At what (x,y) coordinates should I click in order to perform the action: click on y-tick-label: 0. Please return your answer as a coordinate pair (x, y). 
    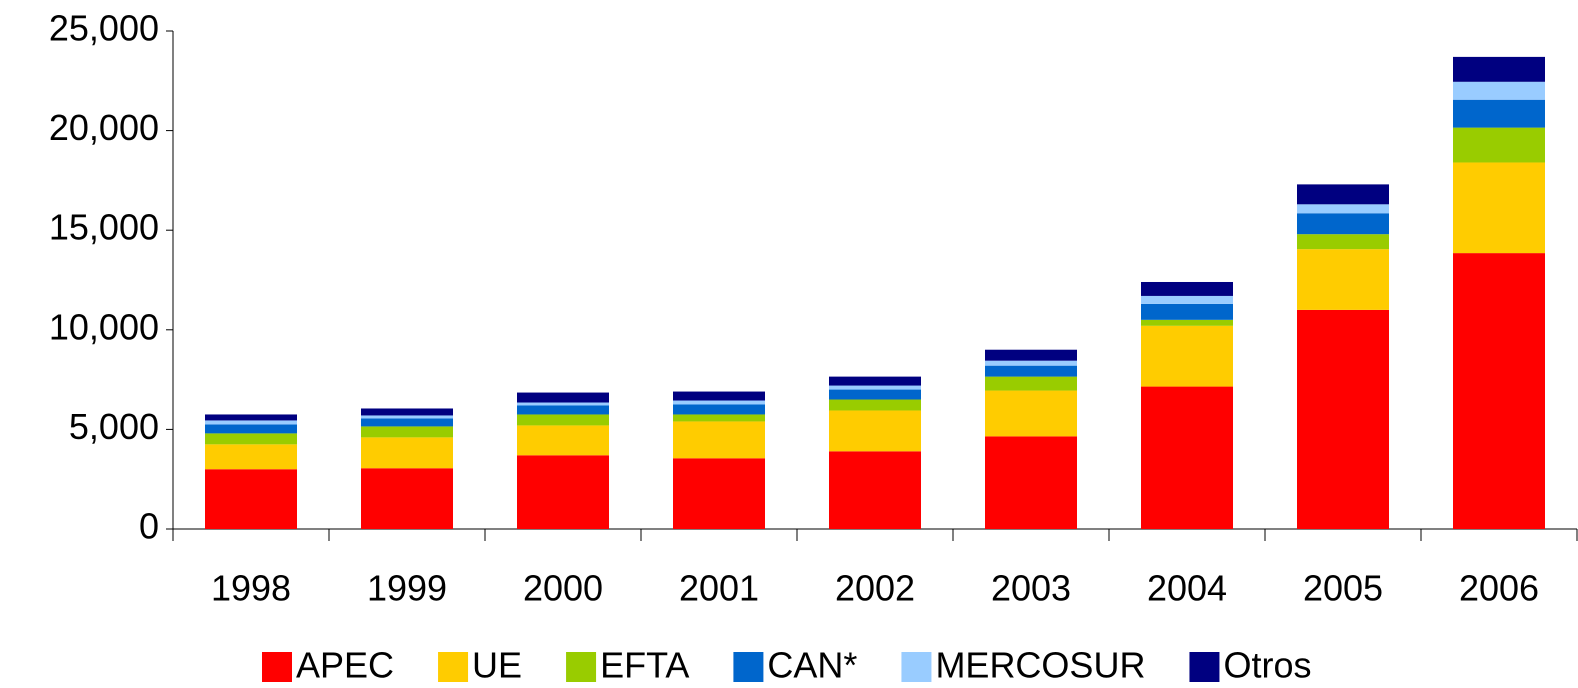
    Looking at the image, I should click on (149, 526).